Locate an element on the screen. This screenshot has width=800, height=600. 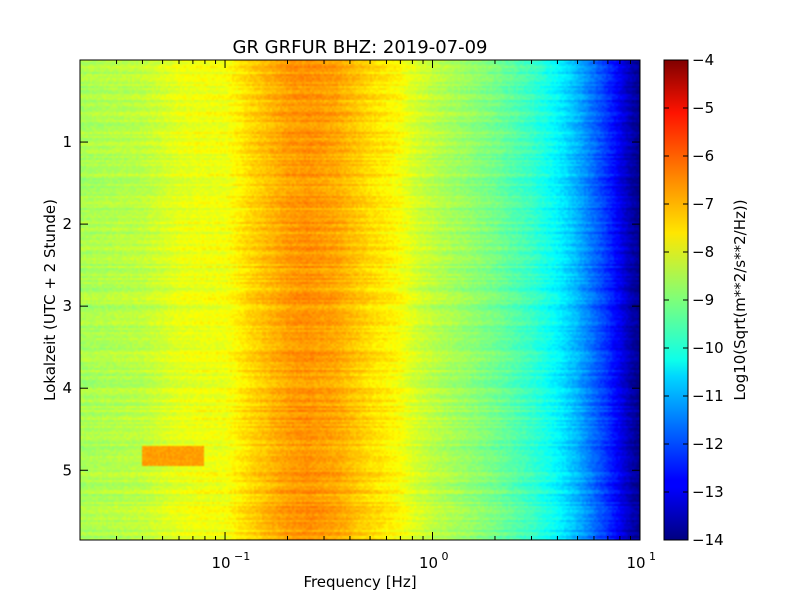
colorbar-label: Log10(Sqrt(m**2/s**2/Hz)) is located at coordinates (740, 299).